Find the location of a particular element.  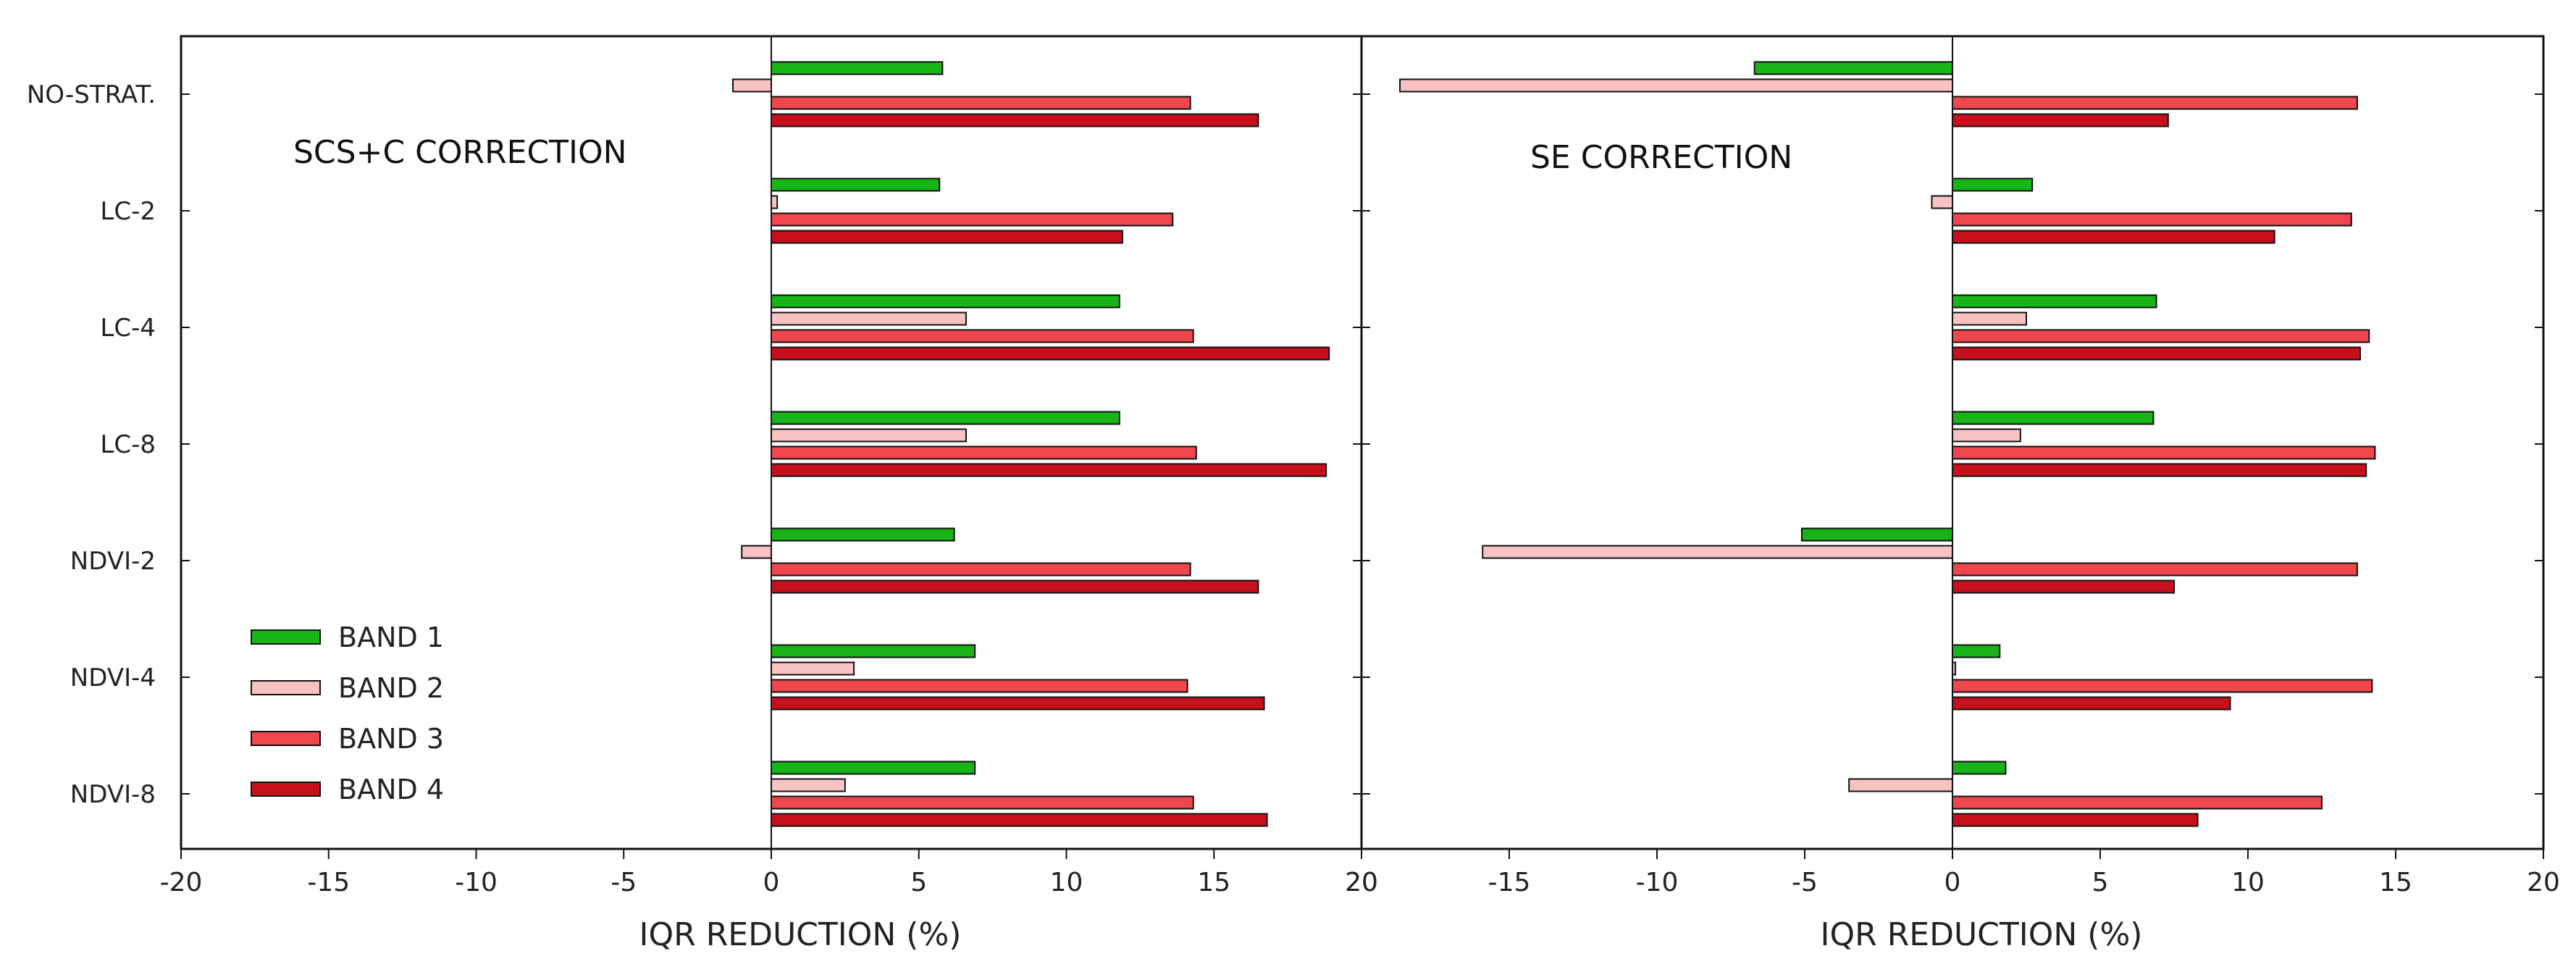

panel-title: SE CORRECTION is located at coordinates (1661, 158).